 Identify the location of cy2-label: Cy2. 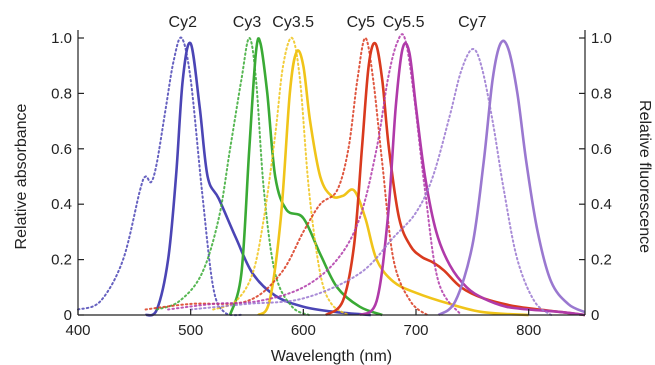
(183, 22).